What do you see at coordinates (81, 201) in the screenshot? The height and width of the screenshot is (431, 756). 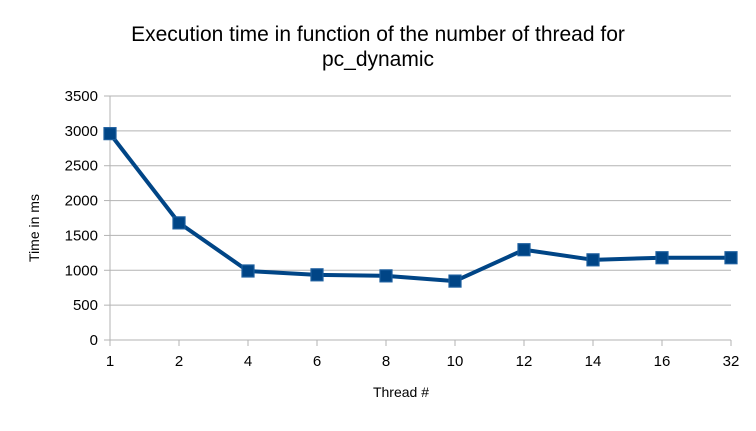 I see `y-tick-label: 2000` at bounding box center [81, 201].